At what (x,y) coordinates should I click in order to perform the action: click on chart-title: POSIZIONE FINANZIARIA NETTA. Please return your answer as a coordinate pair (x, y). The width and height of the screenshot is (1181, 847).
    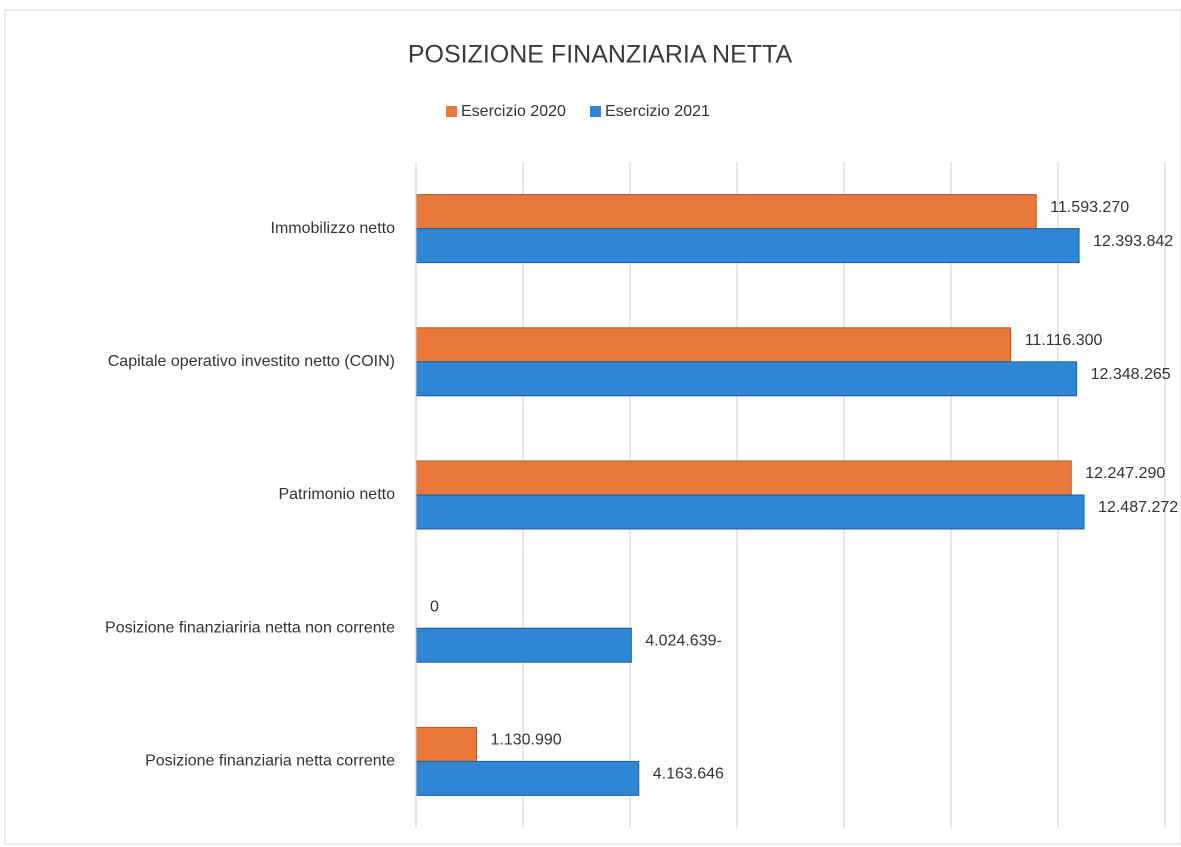
    Looking at the image, I should click on (600, 55).